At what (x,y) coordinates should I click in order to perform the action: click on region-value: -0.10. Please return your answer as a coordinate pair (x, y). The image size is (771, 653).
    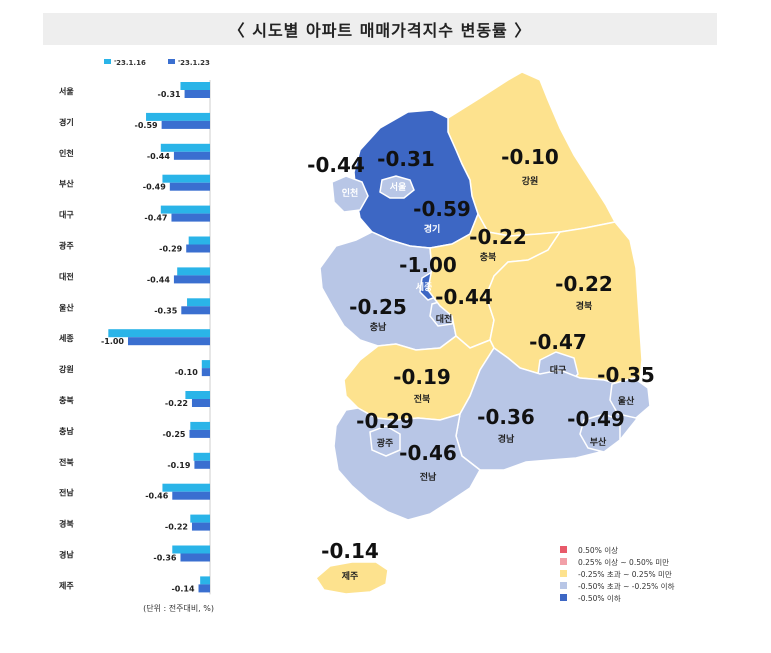
    Looking at the image, I should click on (530, 157).